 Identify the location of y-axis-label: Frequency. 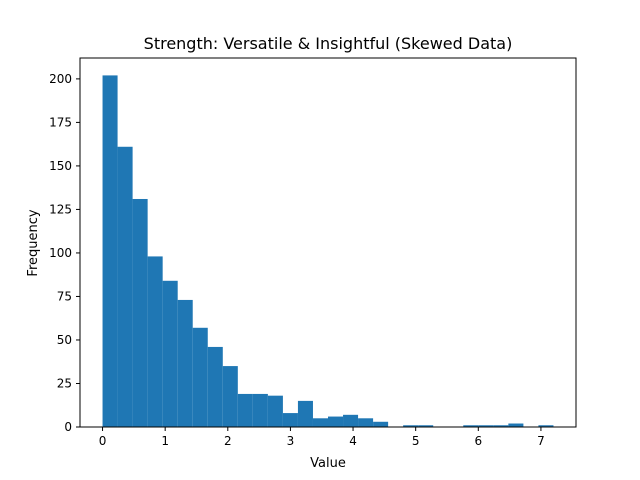
(33, 242).